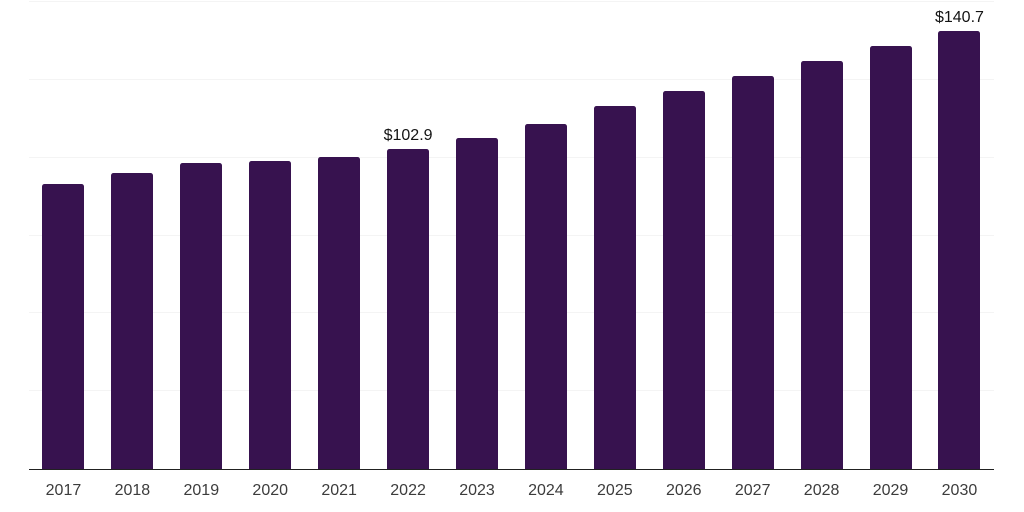 The width and height of the screenshot is (1024, 512). Describe the element at coordinates (270, 490) in the screenshot. I see `x-tick-label-2020: 2020` at that location.